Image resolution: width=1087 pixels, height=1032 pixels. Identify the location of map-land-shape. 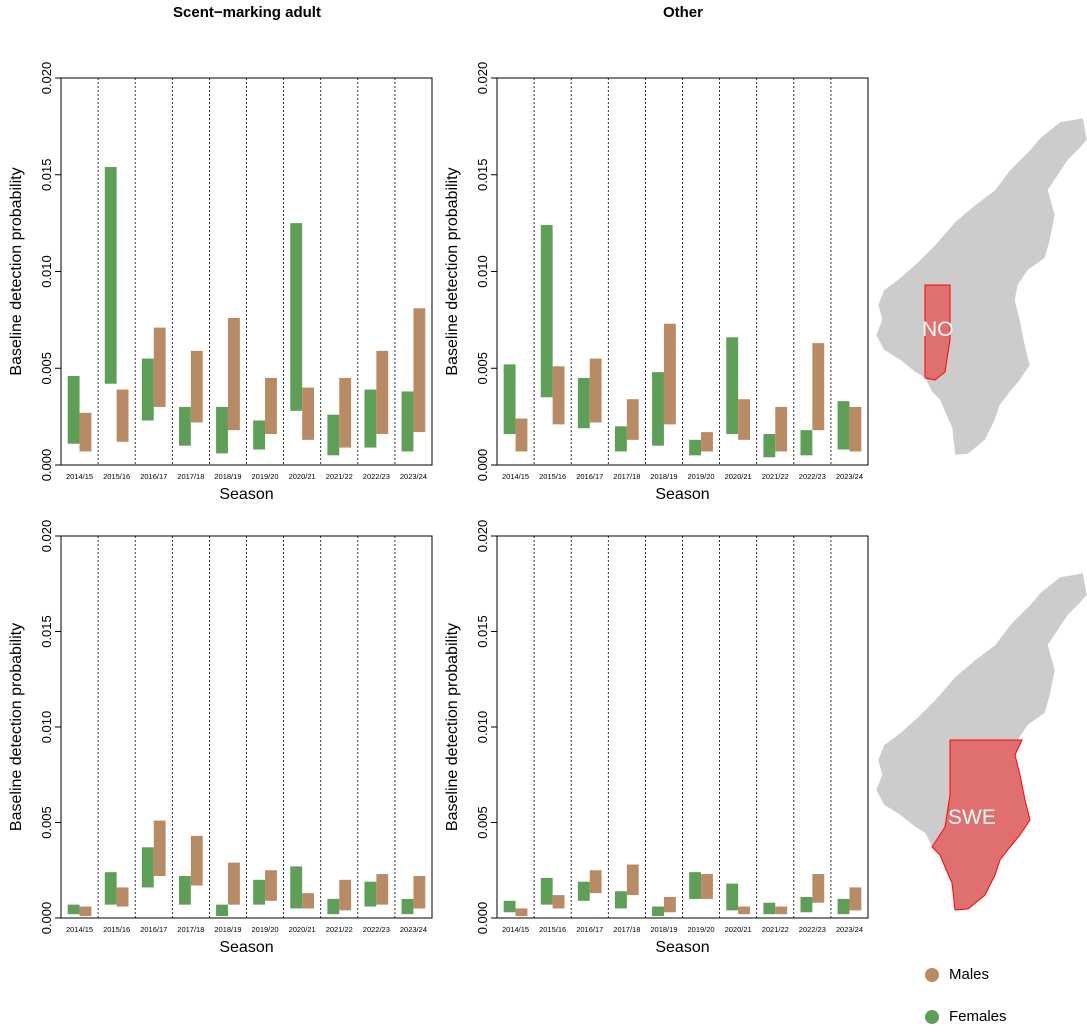
(981, 286).